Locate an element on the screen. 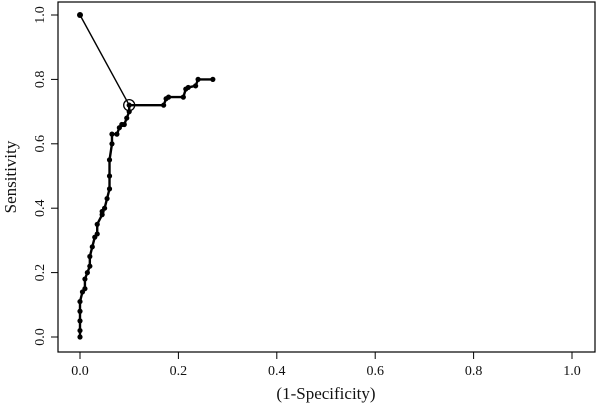  cutoff-line is located at coordinates (104, 60).